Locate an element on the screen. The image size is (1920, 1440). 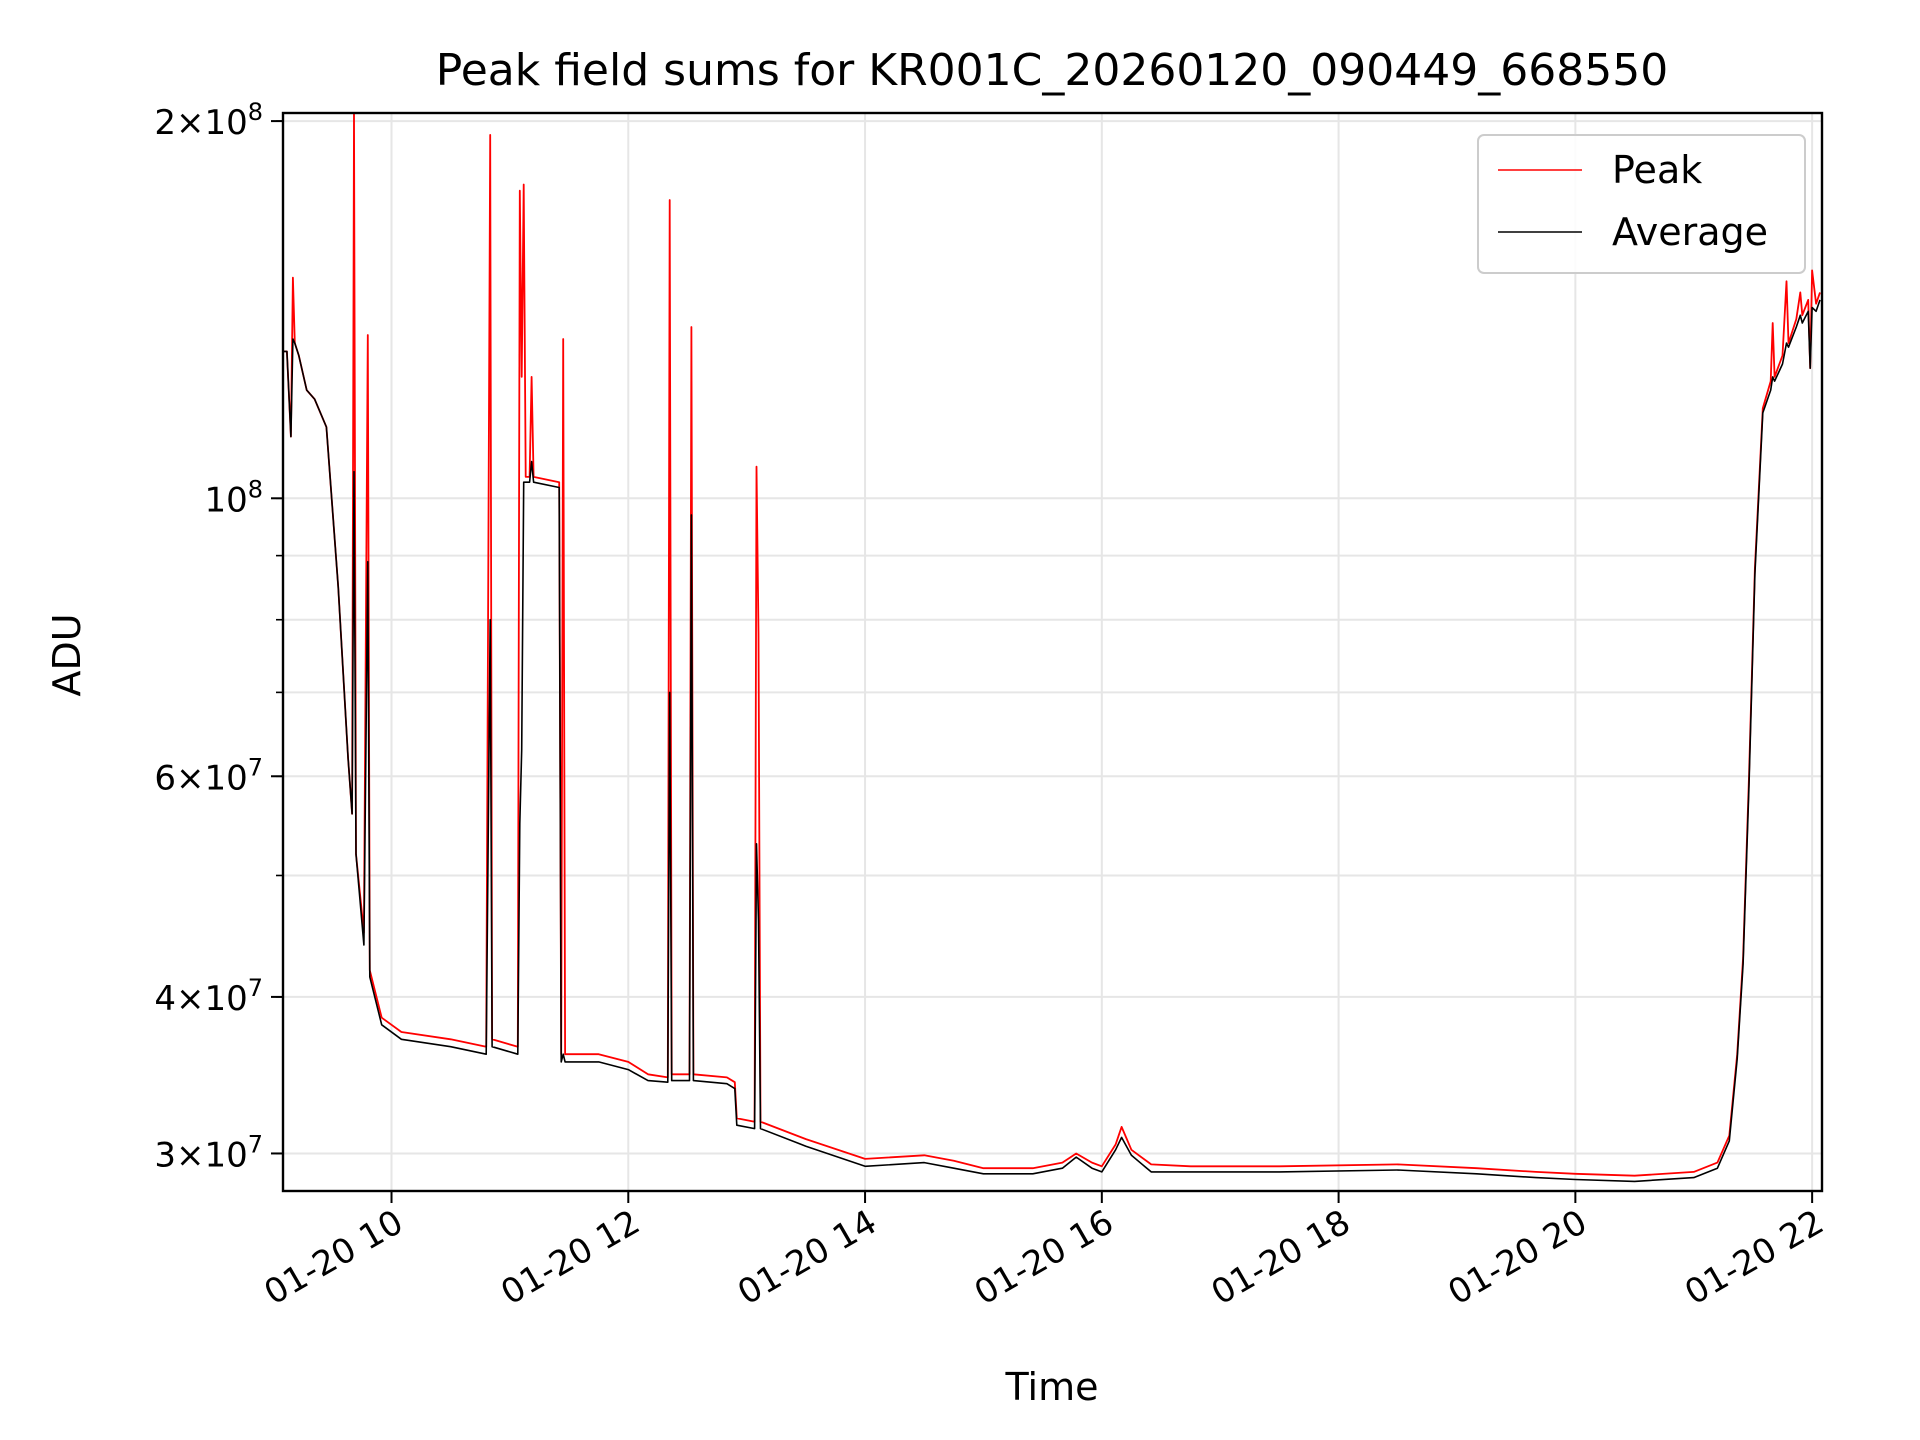
legend-label-peak: Peak is located at coordinates (1657, 170).